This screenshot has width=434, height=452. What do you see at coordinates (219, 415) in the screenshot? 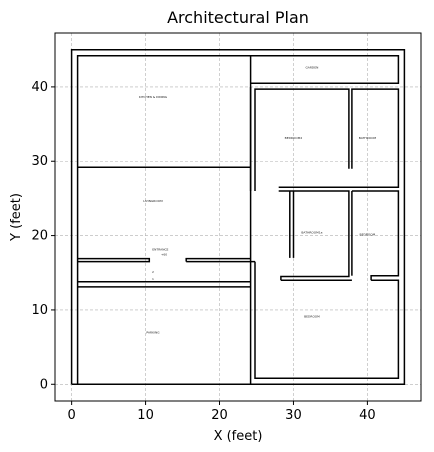
I see `x-tick-label-2: 20` at bounding box center [219, 415].